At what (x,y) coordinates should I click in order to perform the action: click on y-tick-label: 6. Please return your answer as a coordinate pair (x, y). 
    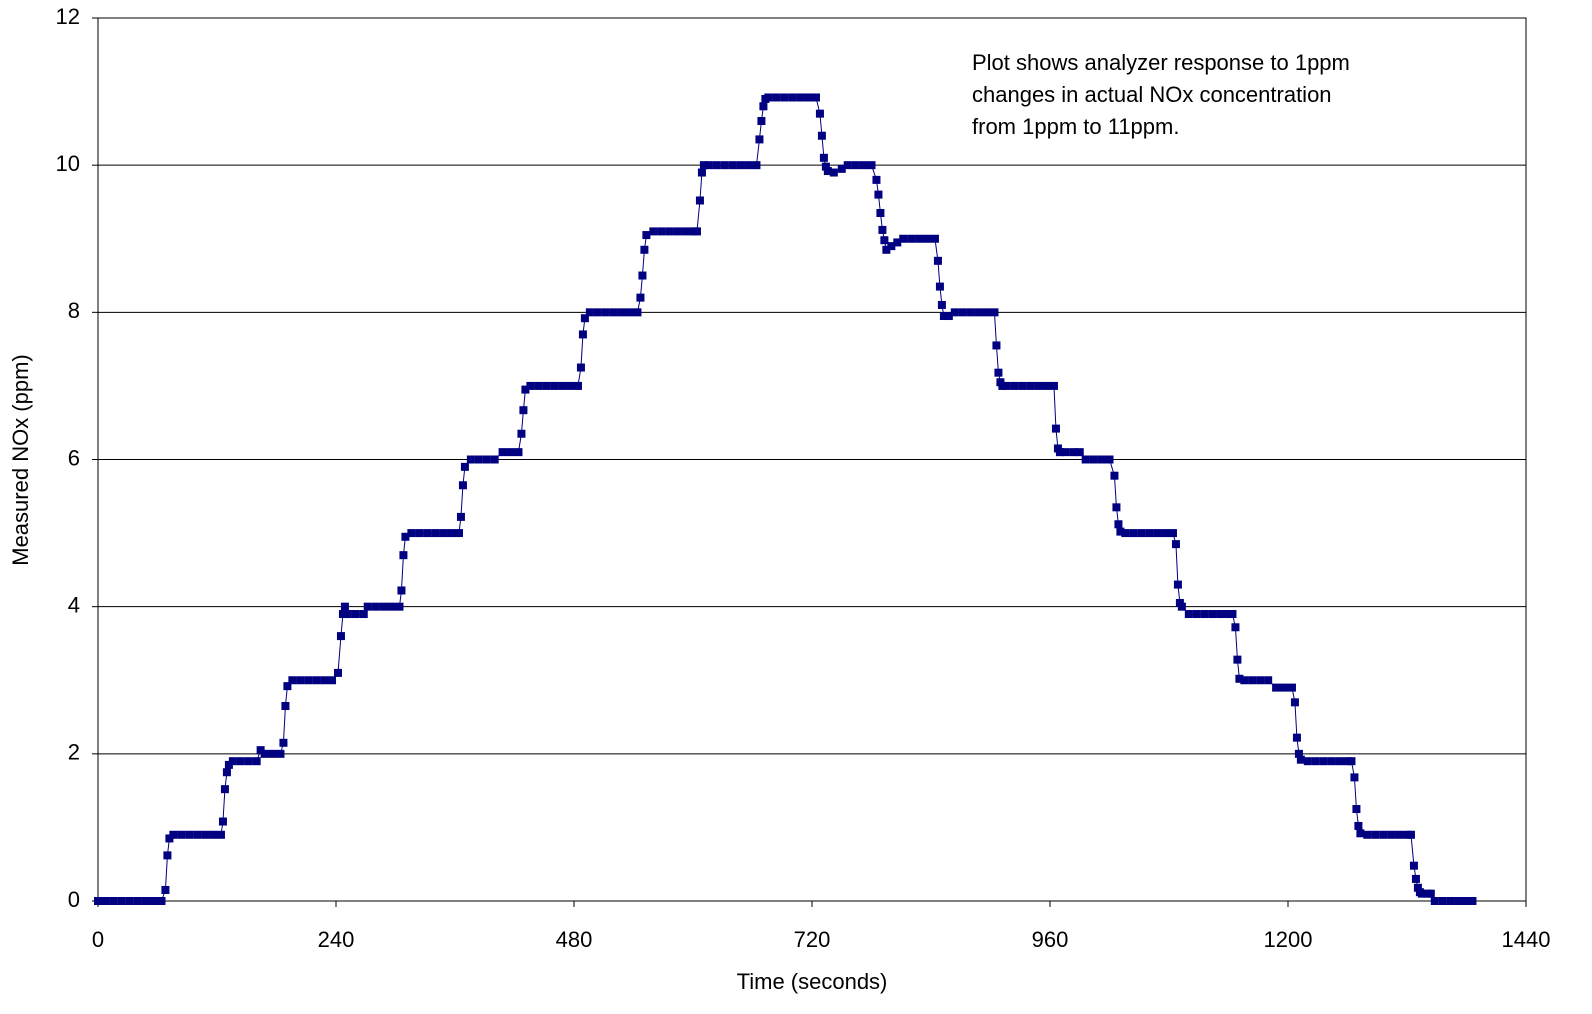
    Looking at the image, I should click on (74, 457).